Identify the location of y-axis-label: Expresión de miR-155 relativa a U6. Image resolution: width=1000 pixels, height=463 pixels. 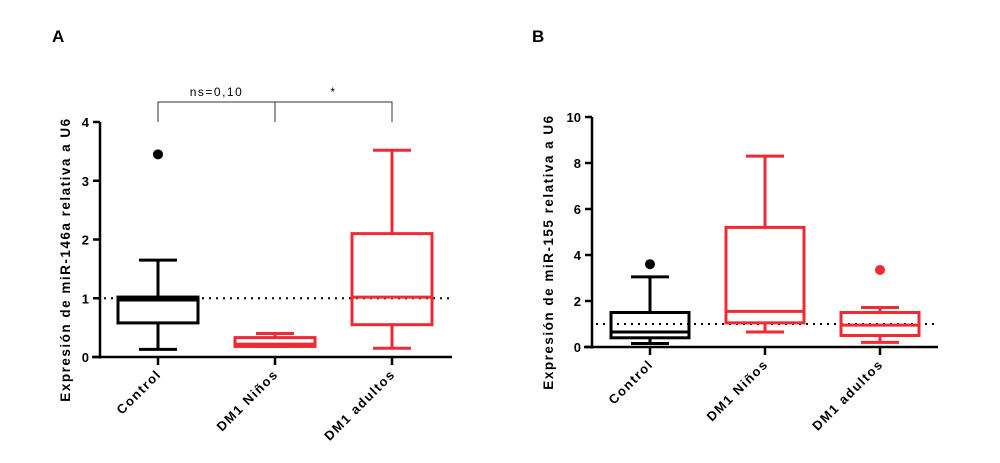
(548, 251).